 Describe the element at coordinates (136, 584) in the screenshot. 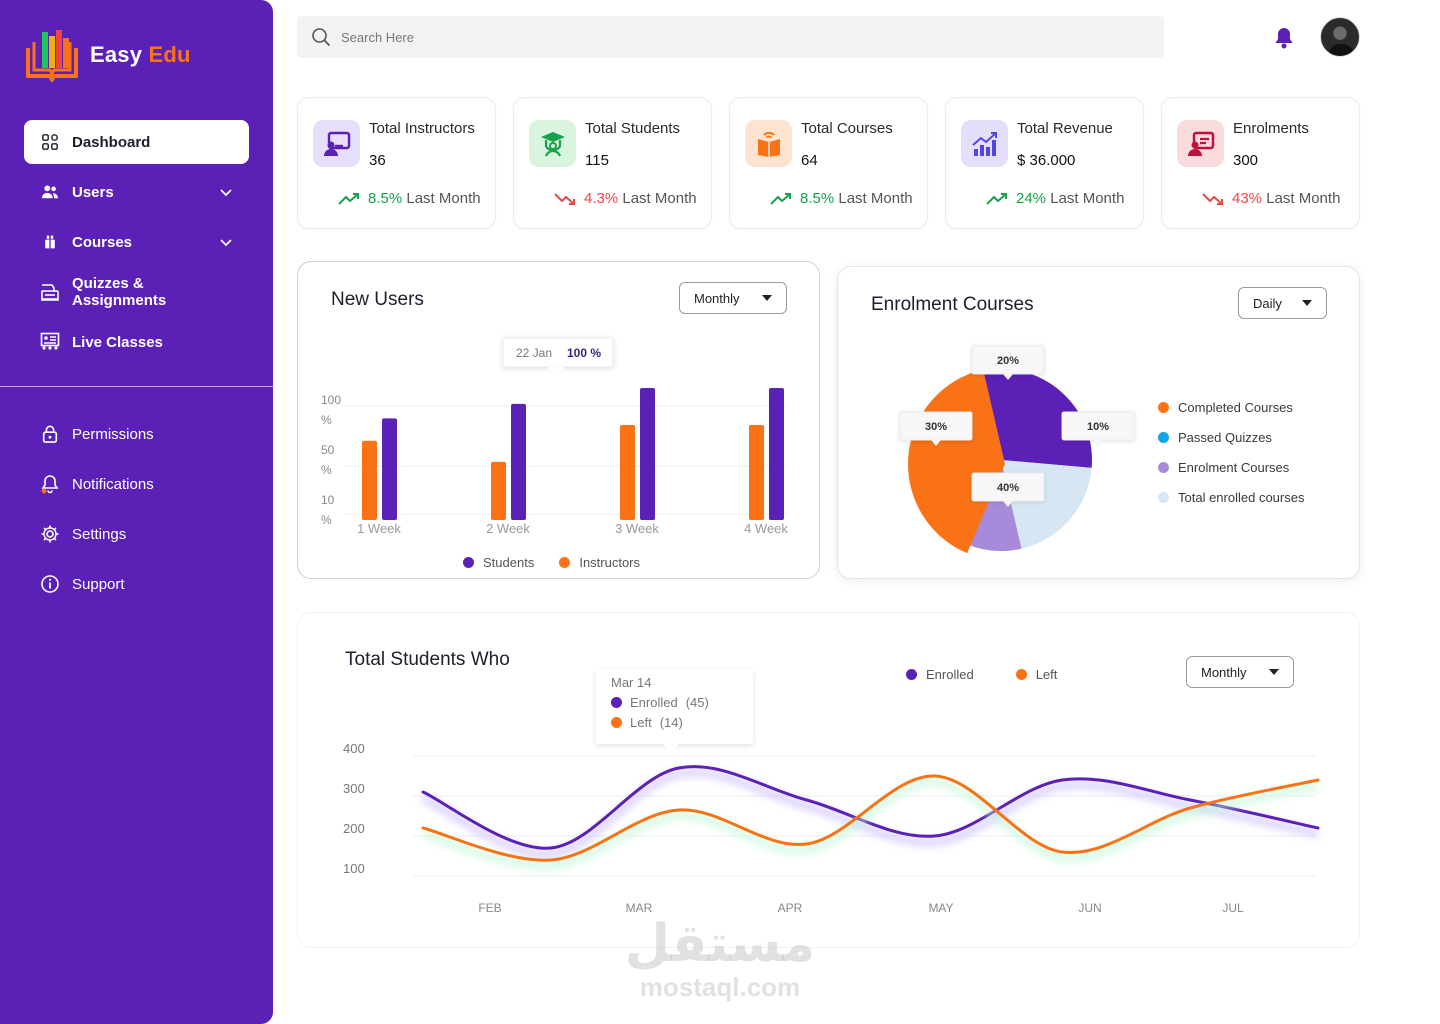

I see `sidebar-item-support: Support` at that location.